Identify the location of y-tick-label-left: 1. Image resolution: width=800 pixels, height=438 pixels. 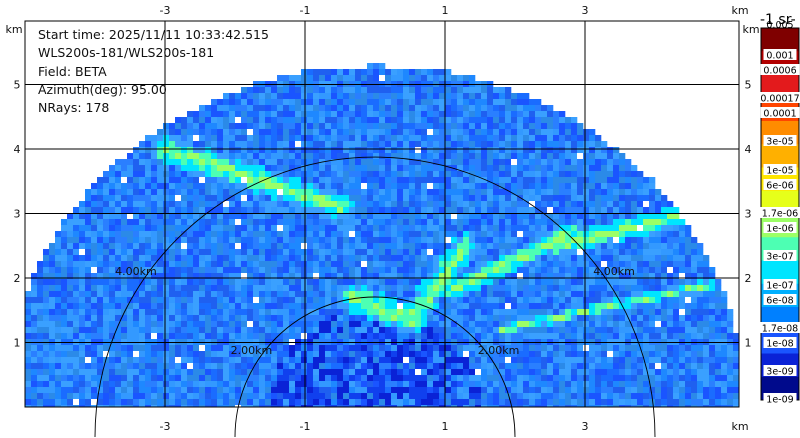
(17, 343).